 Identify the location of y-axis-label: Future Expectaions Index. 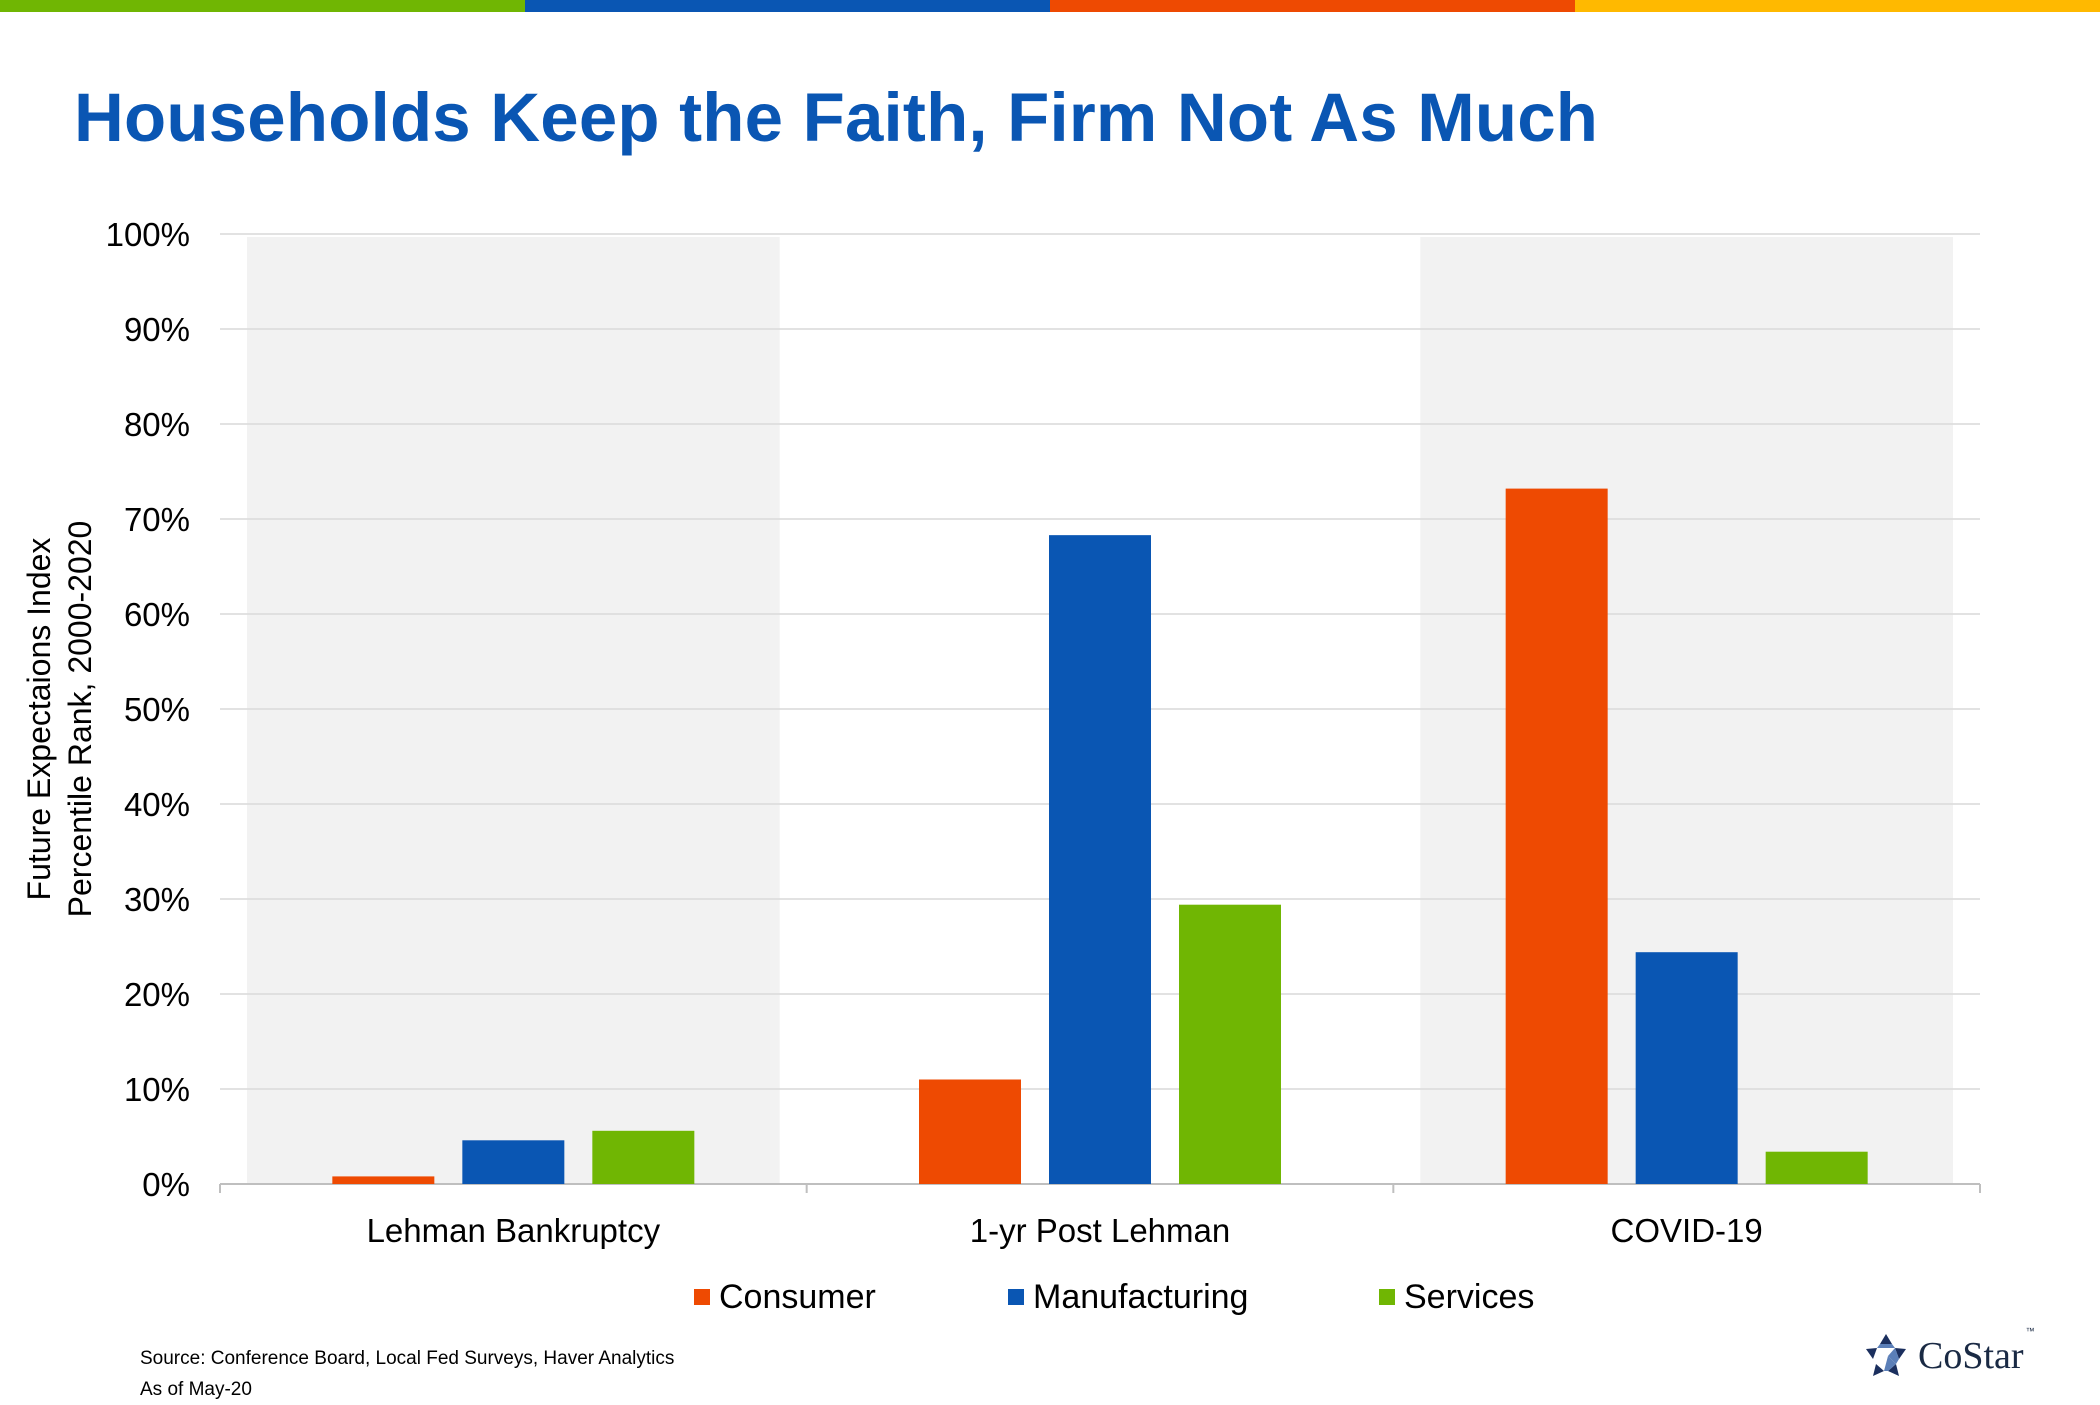
(39, 719).